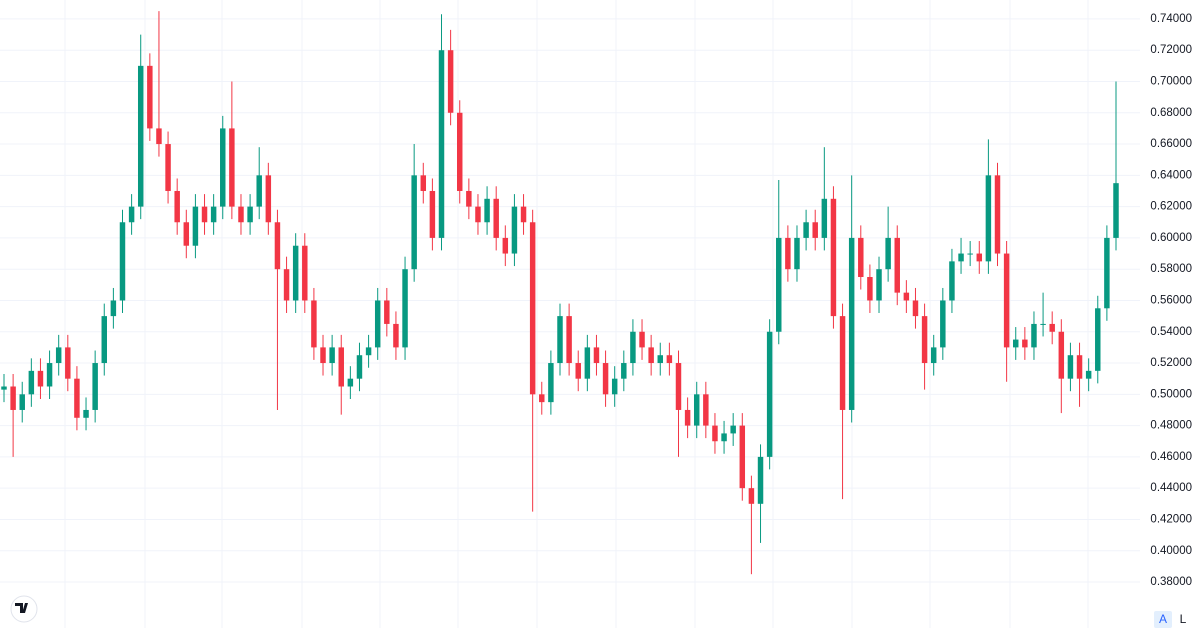 The image size is (1200, 628). I want to click on y-tick-label: 0.58000, so click(1171, 269).